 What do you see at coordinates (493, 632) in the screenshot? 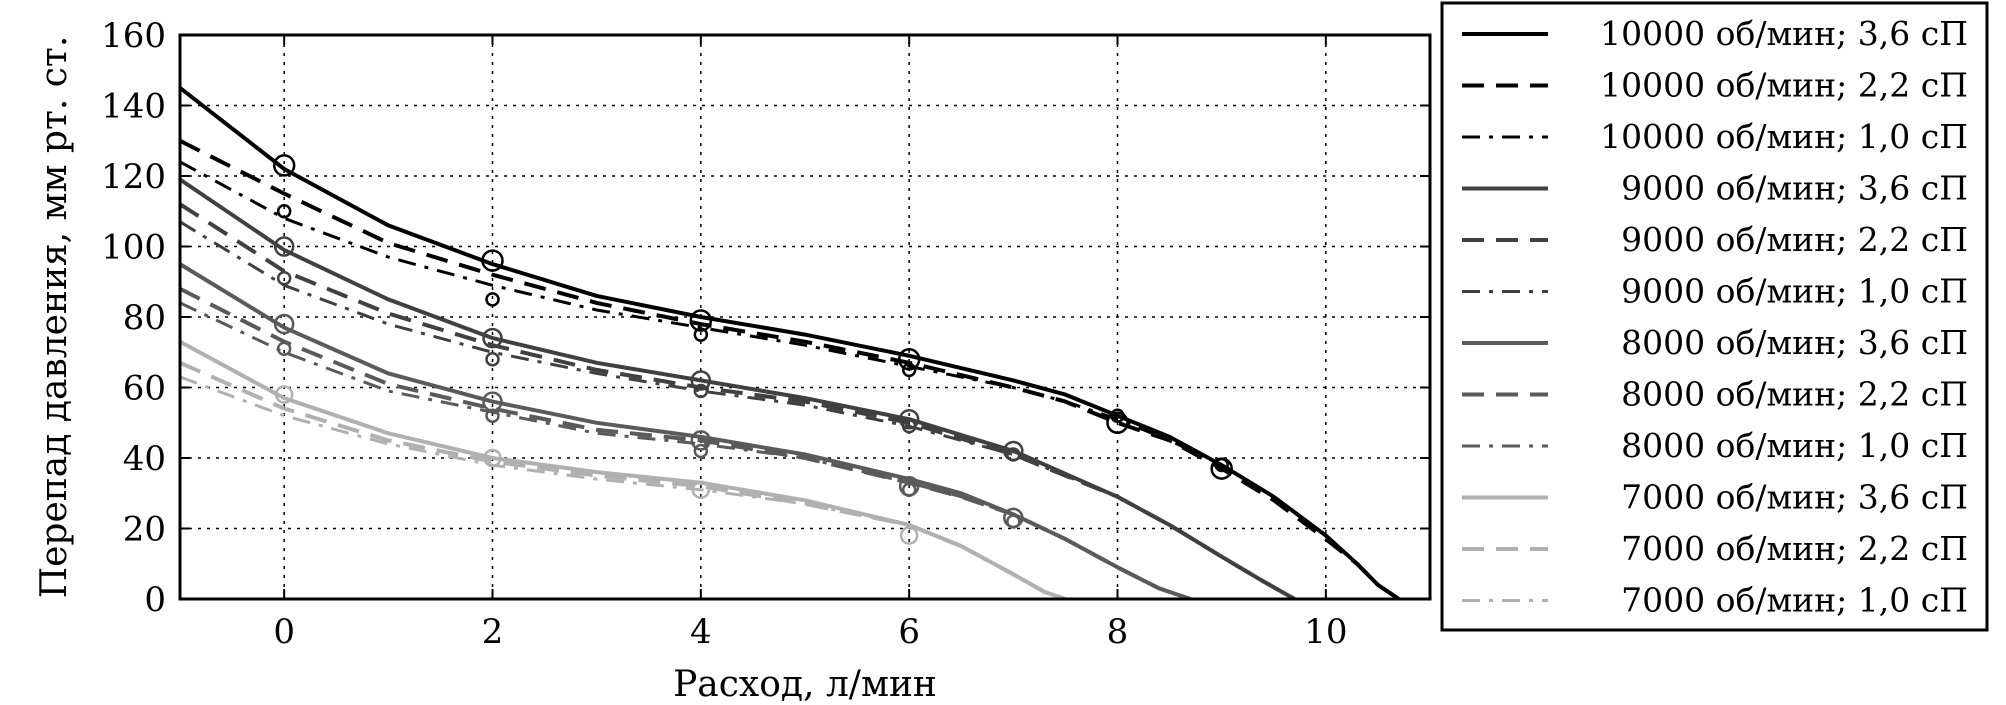
I see `x-tick-label: 2` at bounding box center [493, 632].